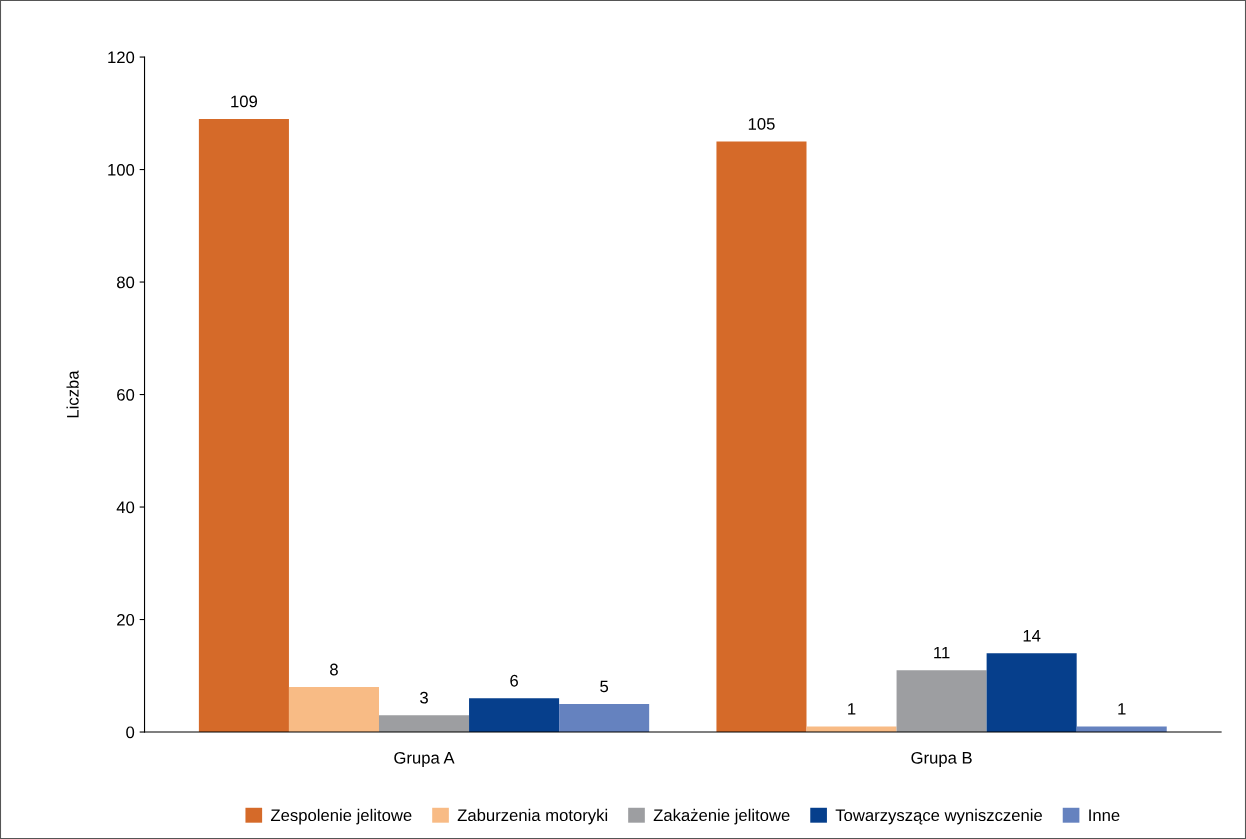  Describe the element at coordinates (424, 697) in the screenshot. I see `data-label: 3` at that location.